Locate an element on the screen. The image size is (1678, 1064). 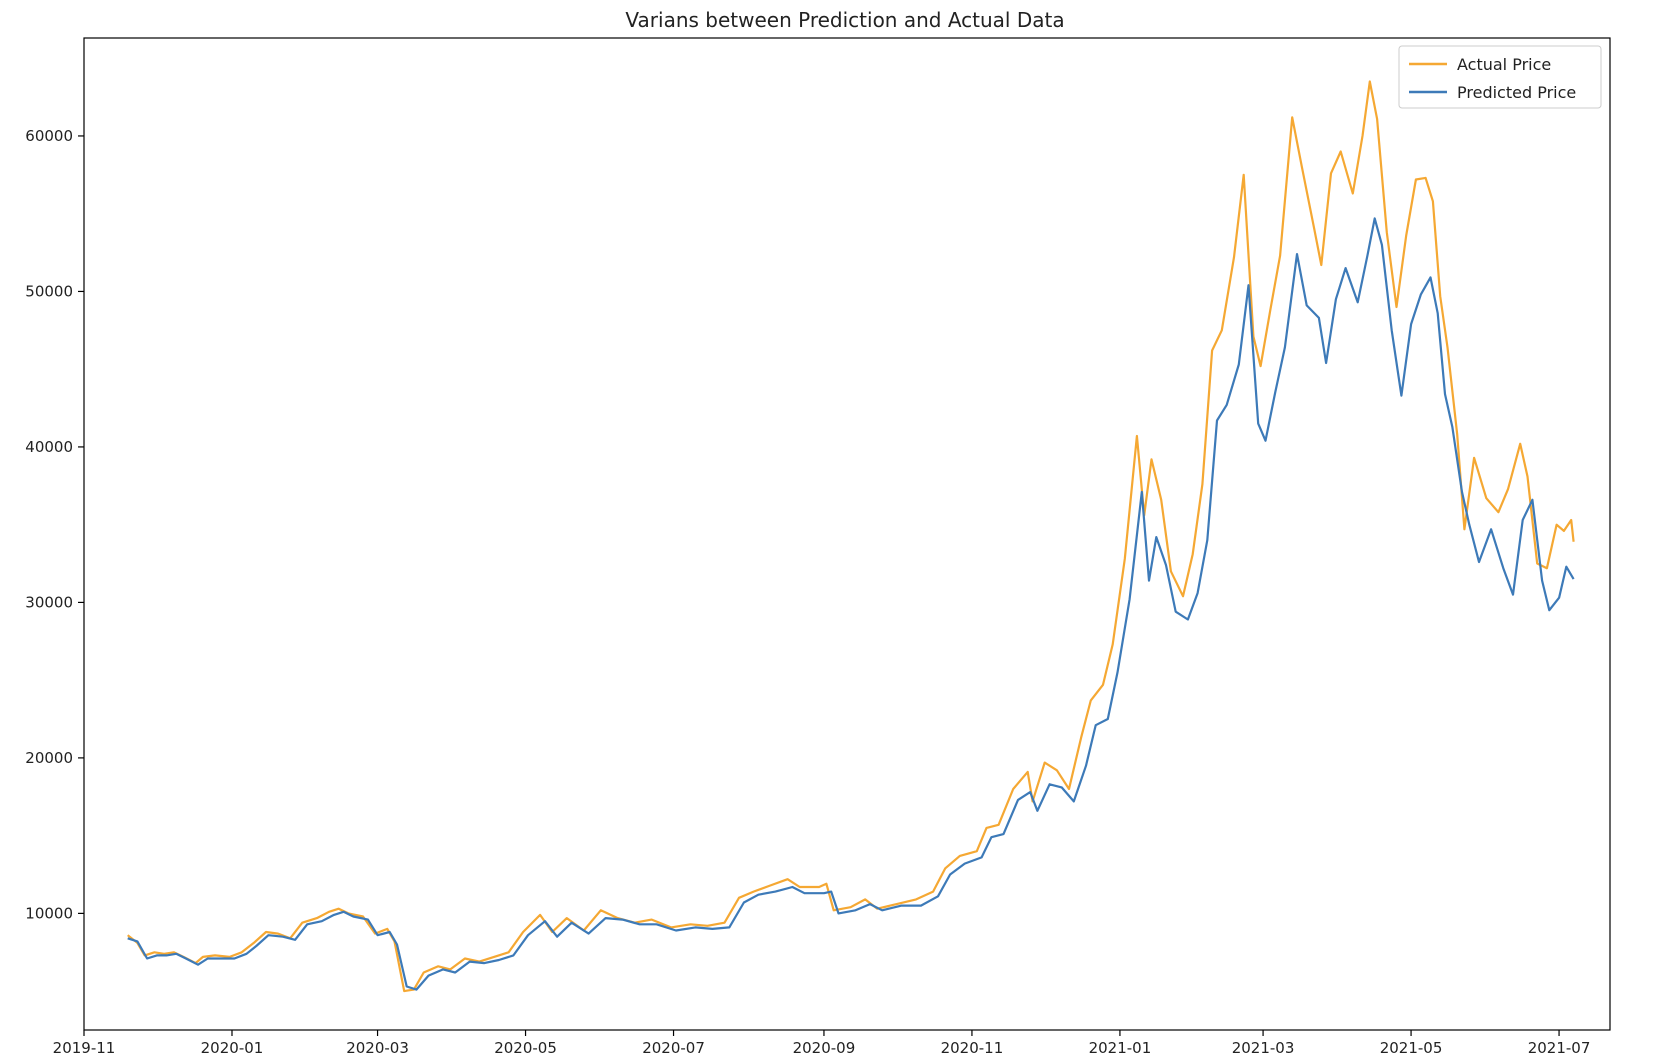
x-tick-label: 2021-05 is located at coordinates (1411, 1048).